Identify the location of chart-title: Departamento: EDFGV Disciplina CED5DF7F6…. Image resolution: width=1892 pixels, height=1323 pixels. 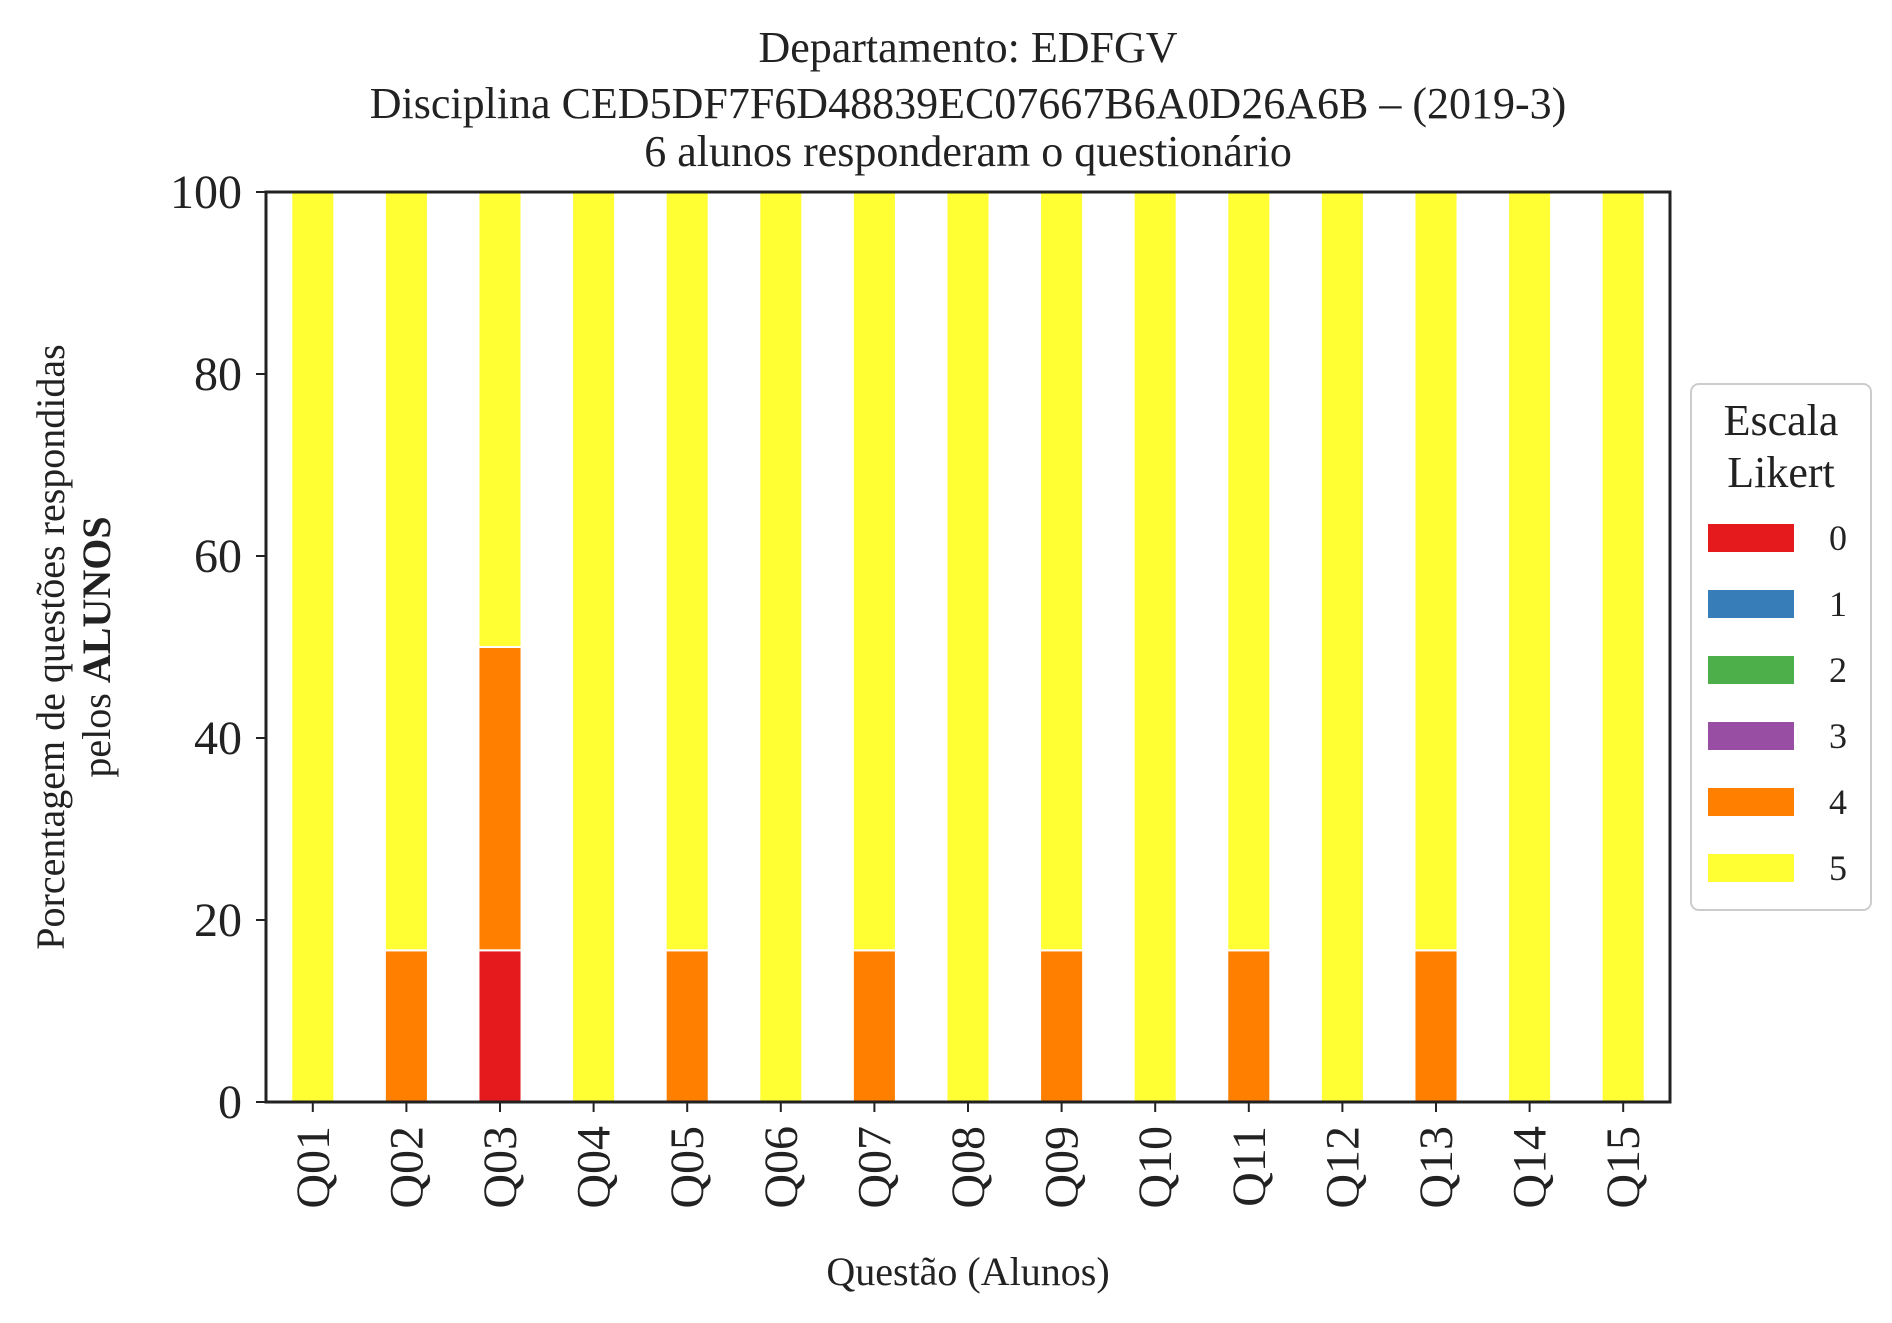
(968, 99).